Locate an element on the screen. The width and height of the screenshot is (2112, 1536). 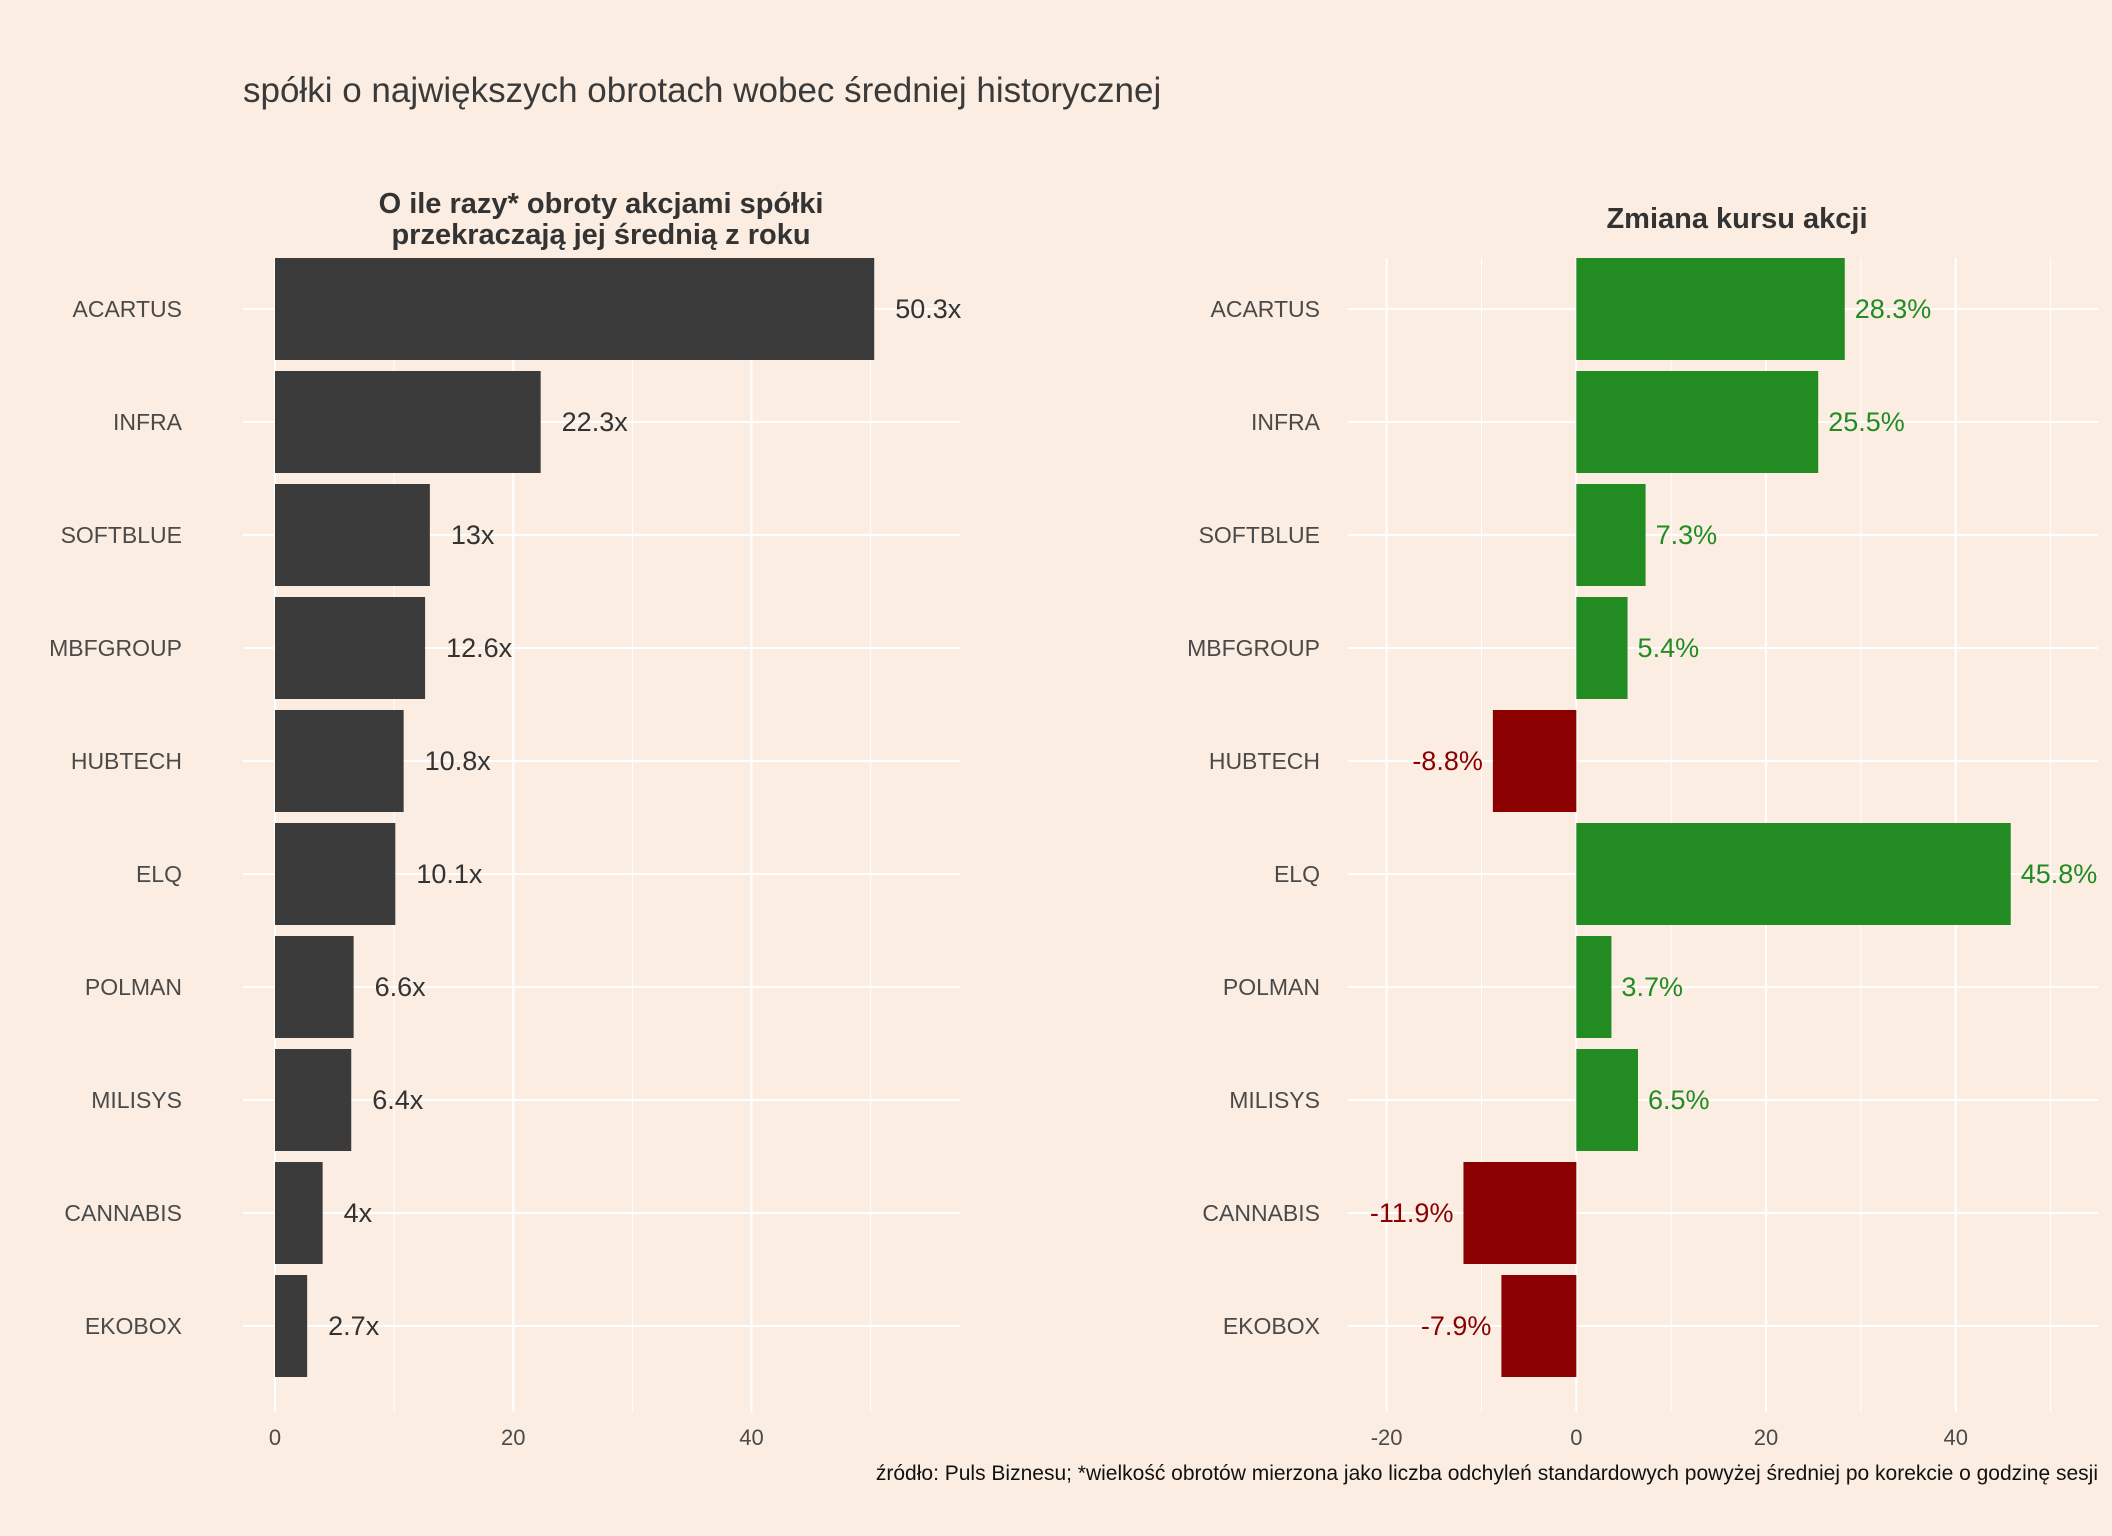
data-label-infra: 22.3x is located at coordinates (595, 422).